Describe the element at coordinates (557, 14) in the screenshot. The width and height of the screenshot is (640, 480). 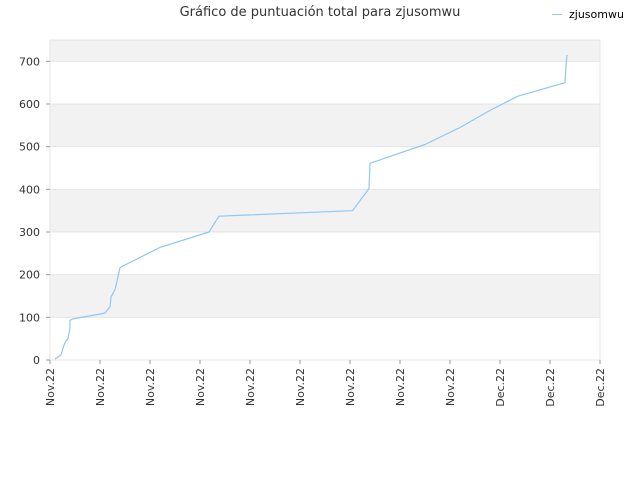
I see `legend-swatch` at that location.